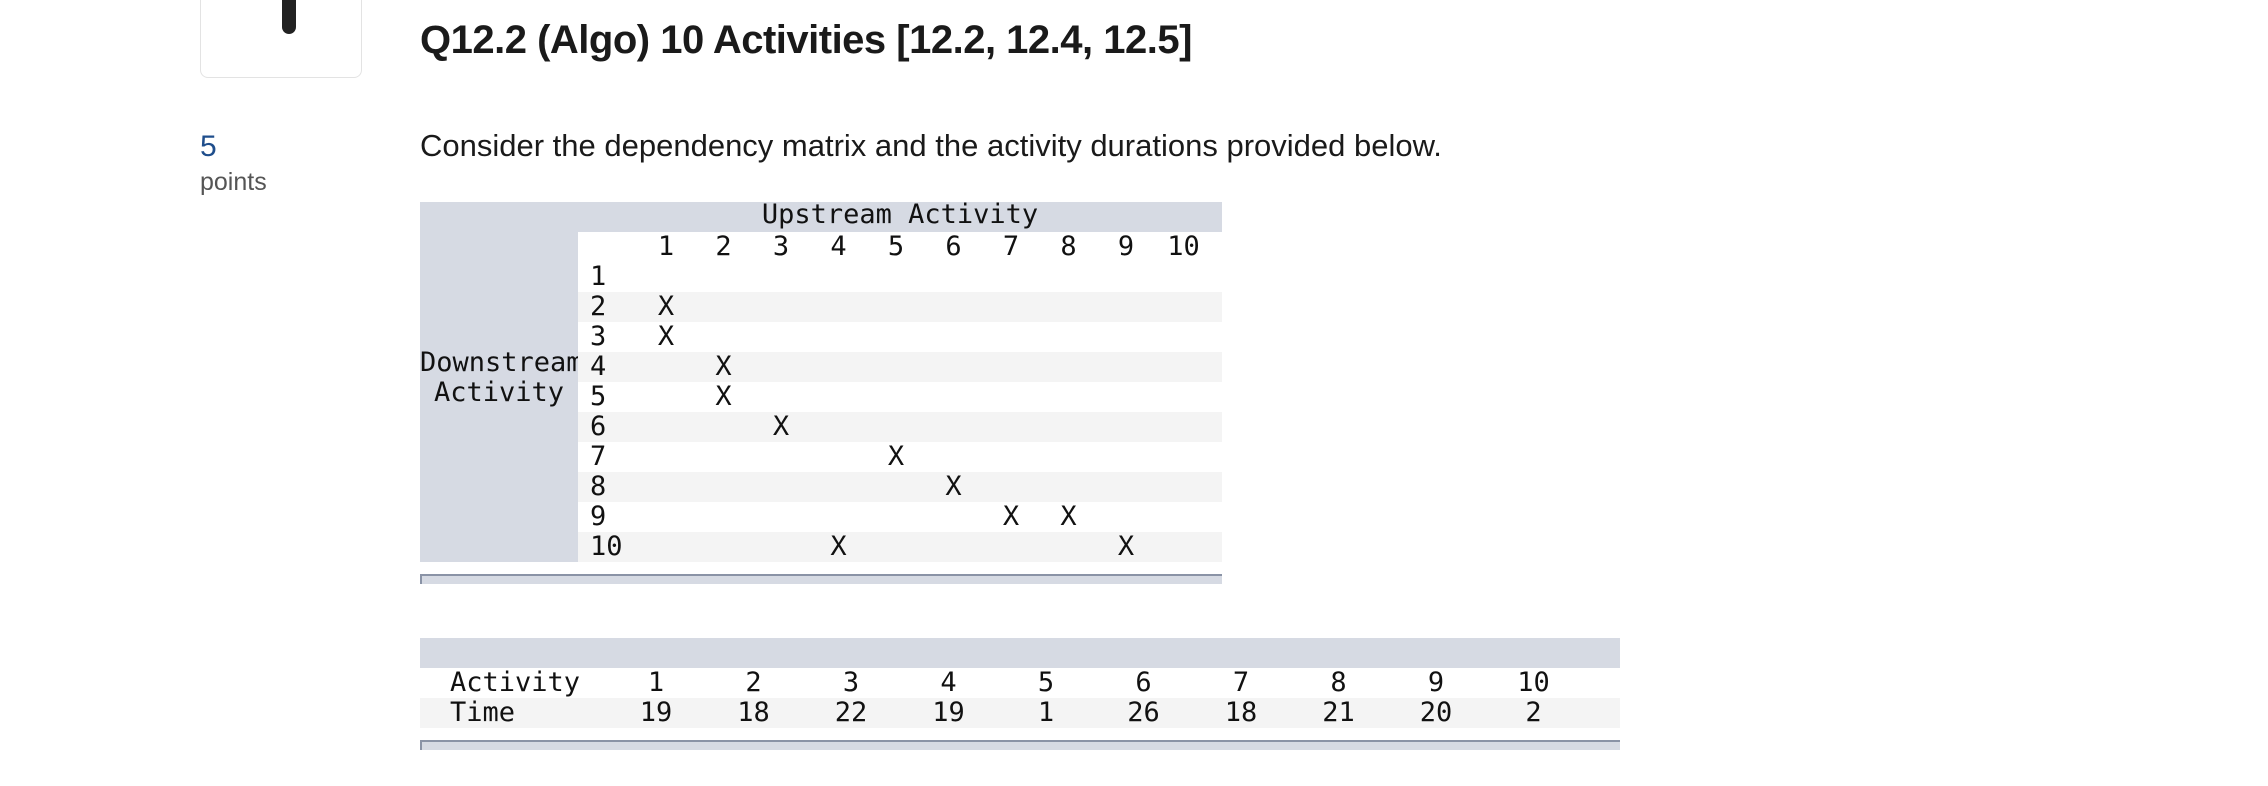  I want to click on matrix-column-header: 10, so click(1183, 246).